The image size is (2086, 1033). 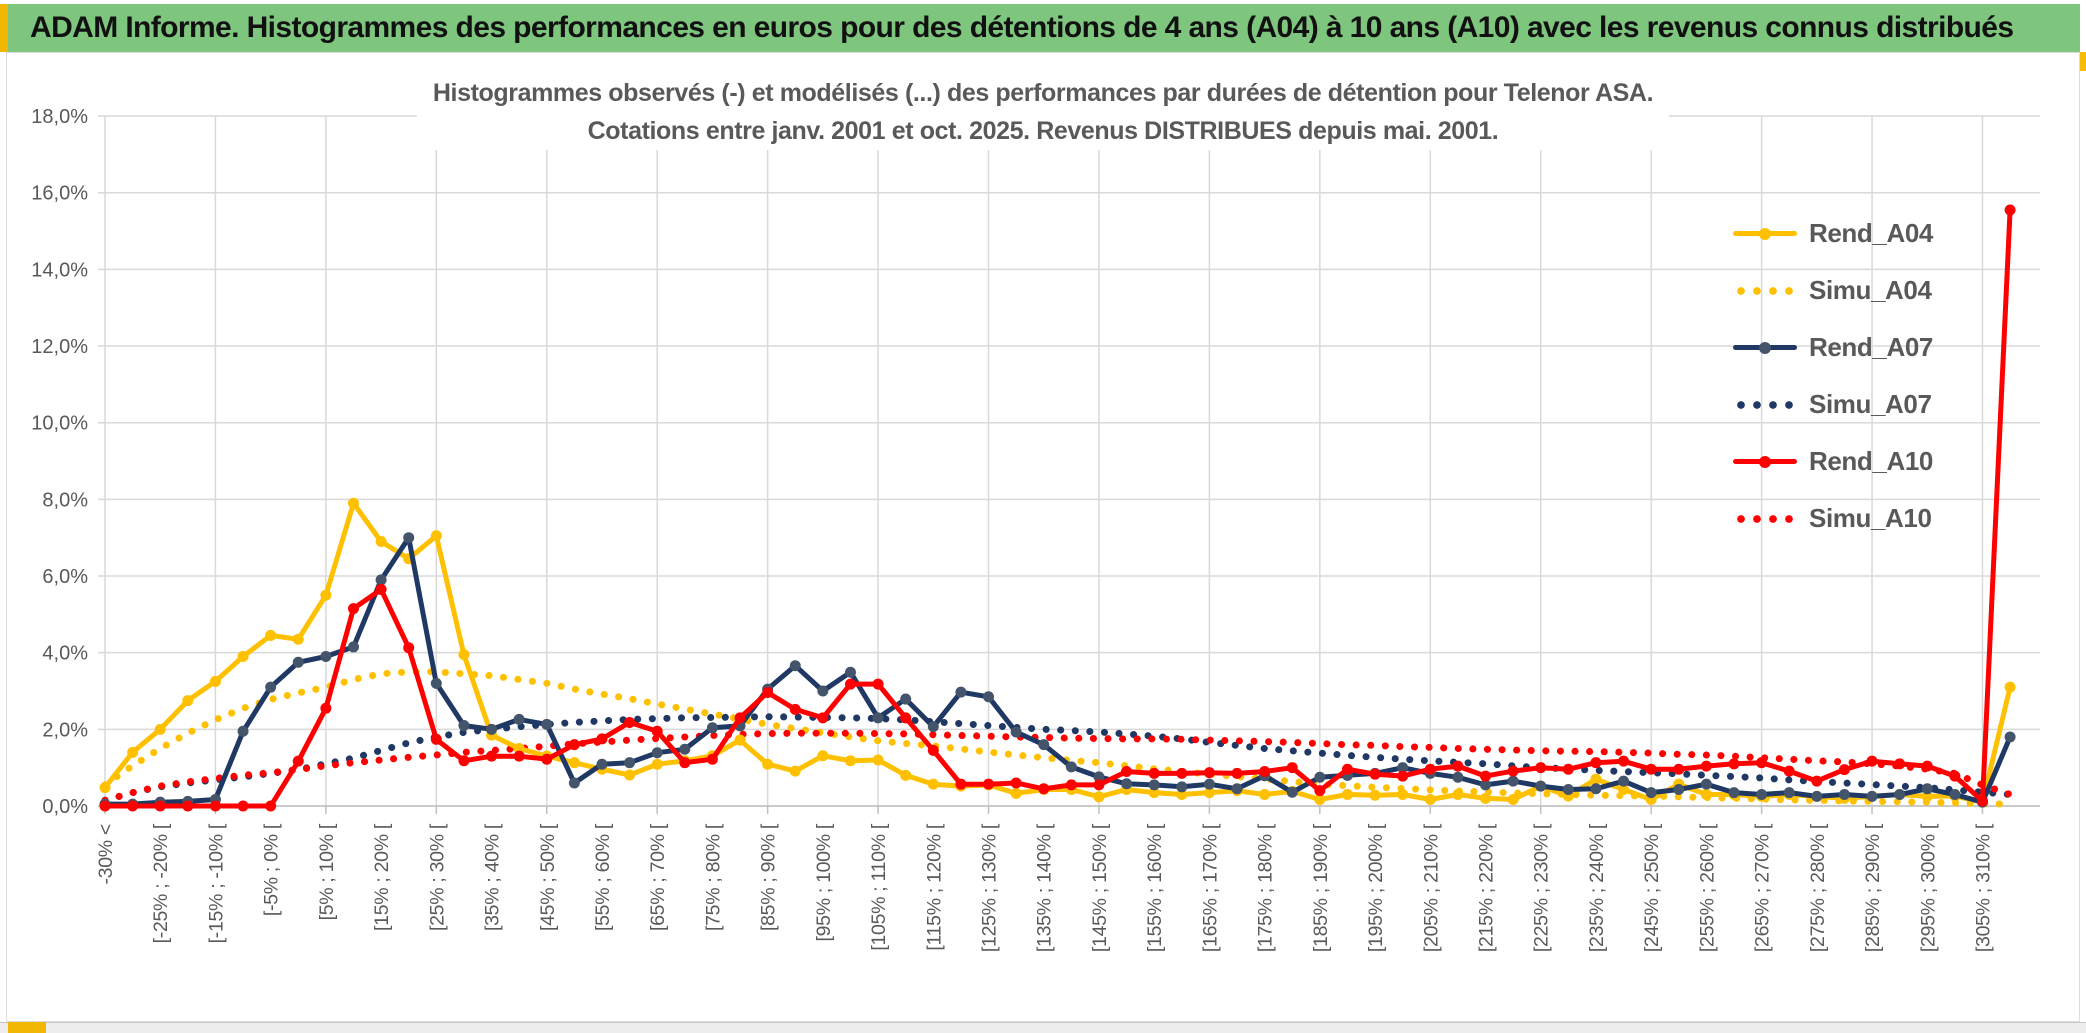 What do you see at coordinates (1833, 404) in the screenshot?
I see `legend-item-simu-a07: Simu_A07` at bounding box center [1833, 404].